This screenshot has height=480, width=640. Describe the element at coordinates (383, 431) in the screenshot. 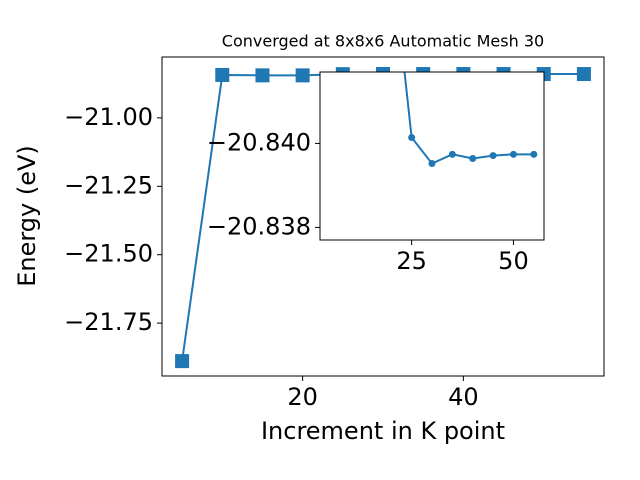

I see `x-axis-label: Increment in K point` at that location.